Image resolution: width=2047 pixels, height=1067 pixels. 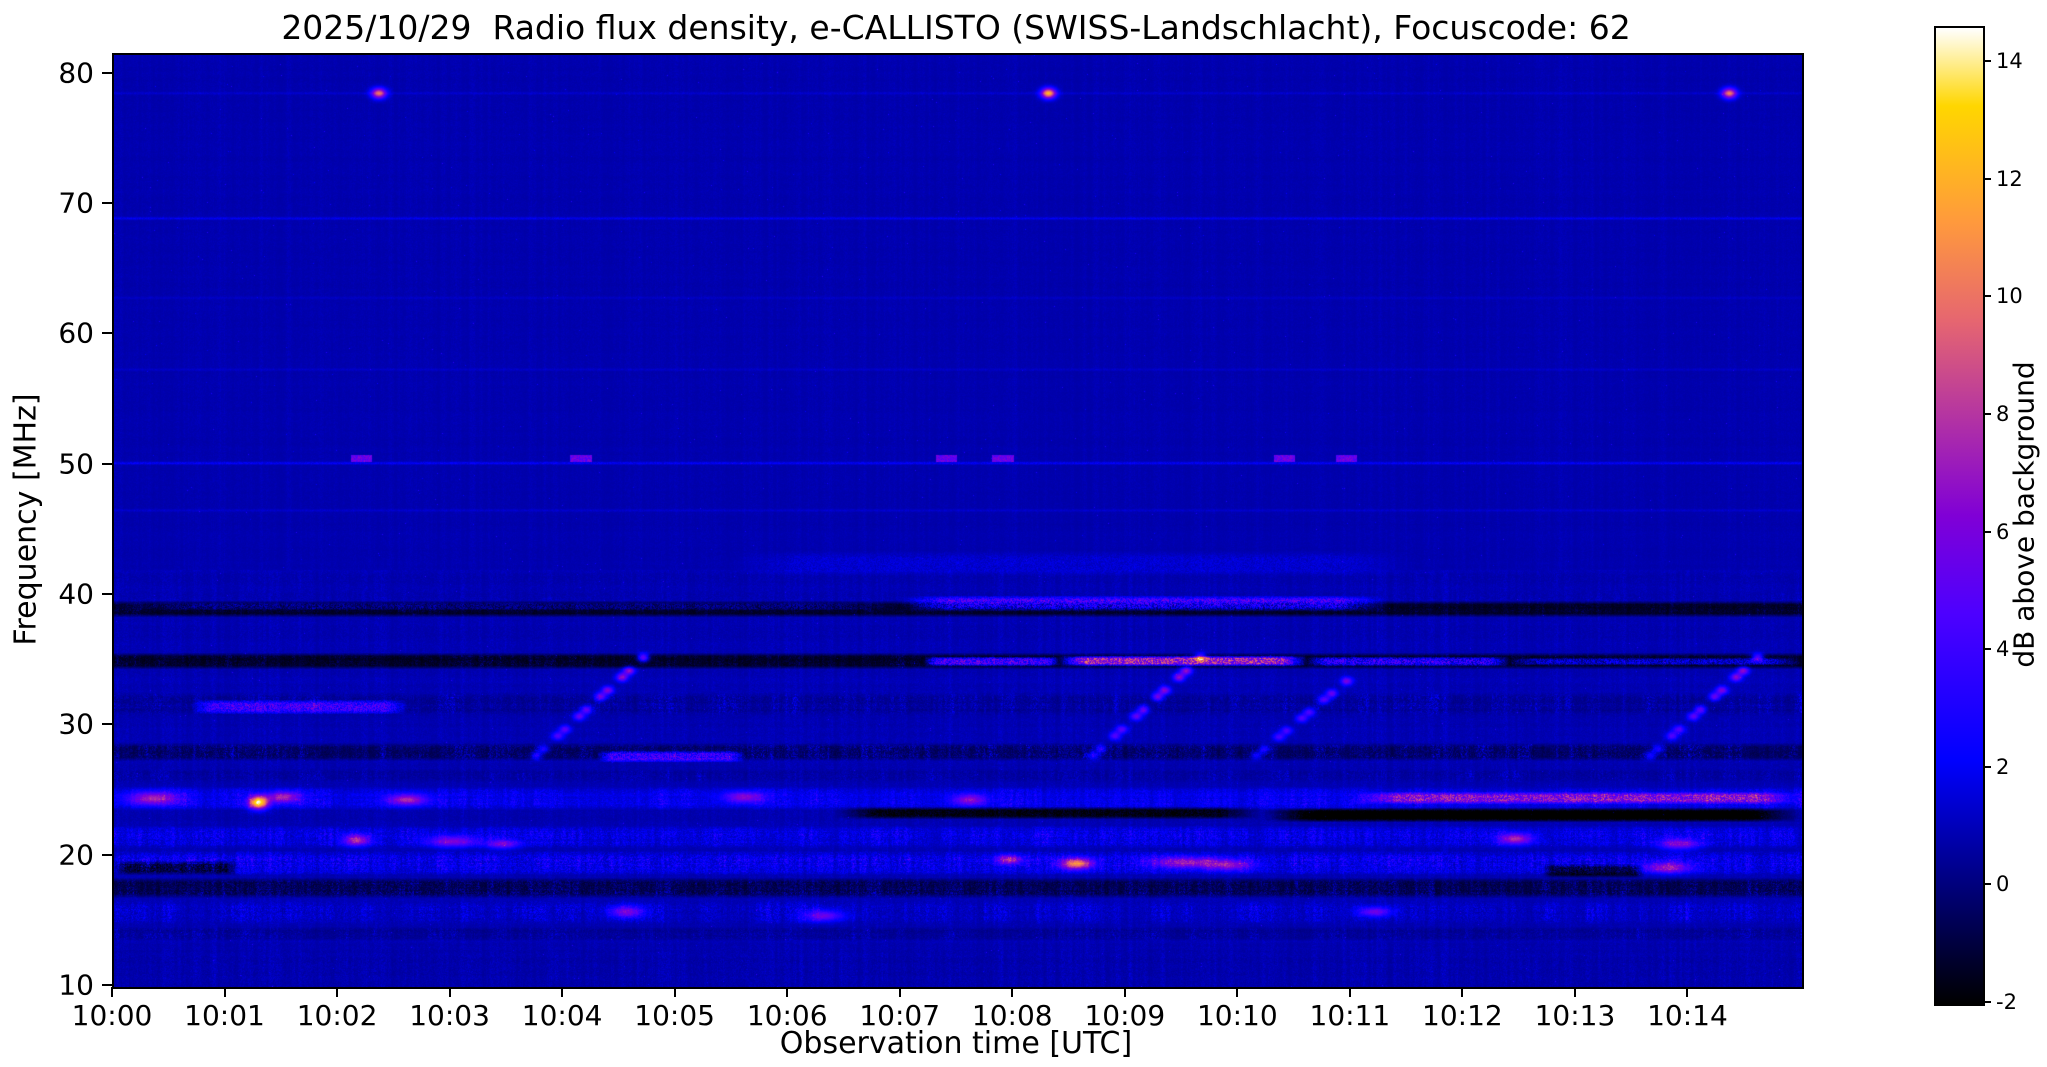 I want to click on y-tick-label: 60, so click(x=76, y=333).